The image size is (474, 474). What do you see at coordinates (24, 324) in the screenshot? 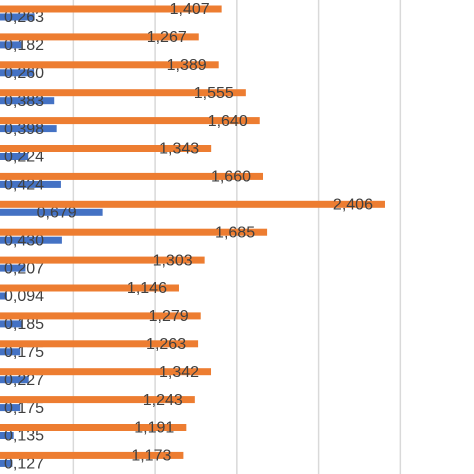
I see `value-label: 0,185` at bounding box center [24, 324].